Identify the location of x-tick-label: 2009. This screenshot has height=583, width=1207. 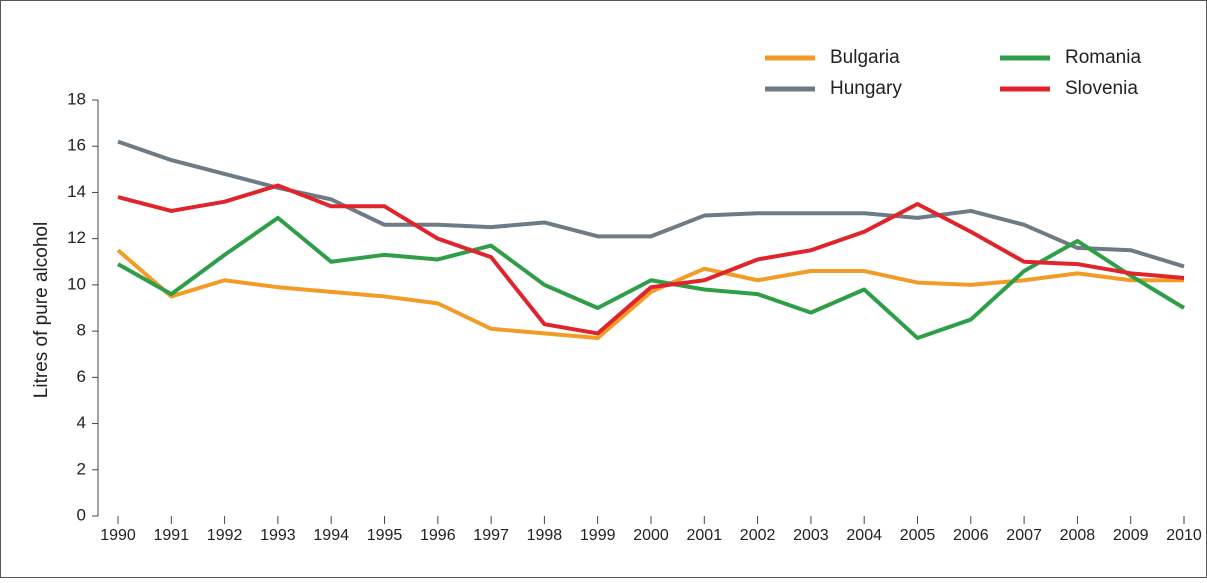
(1131, 535).